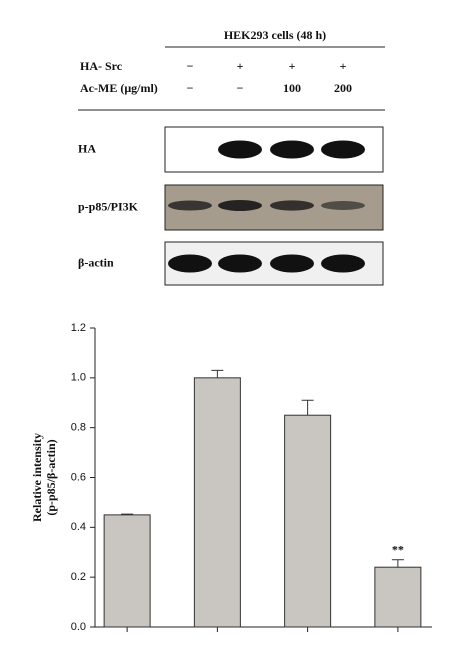 The width and height of the screenshot is (467, 665). Describe the element at coordinates (51, 477) in the screenshot. I see `y-axis-label: (p-p85/β-actin)` at that location.